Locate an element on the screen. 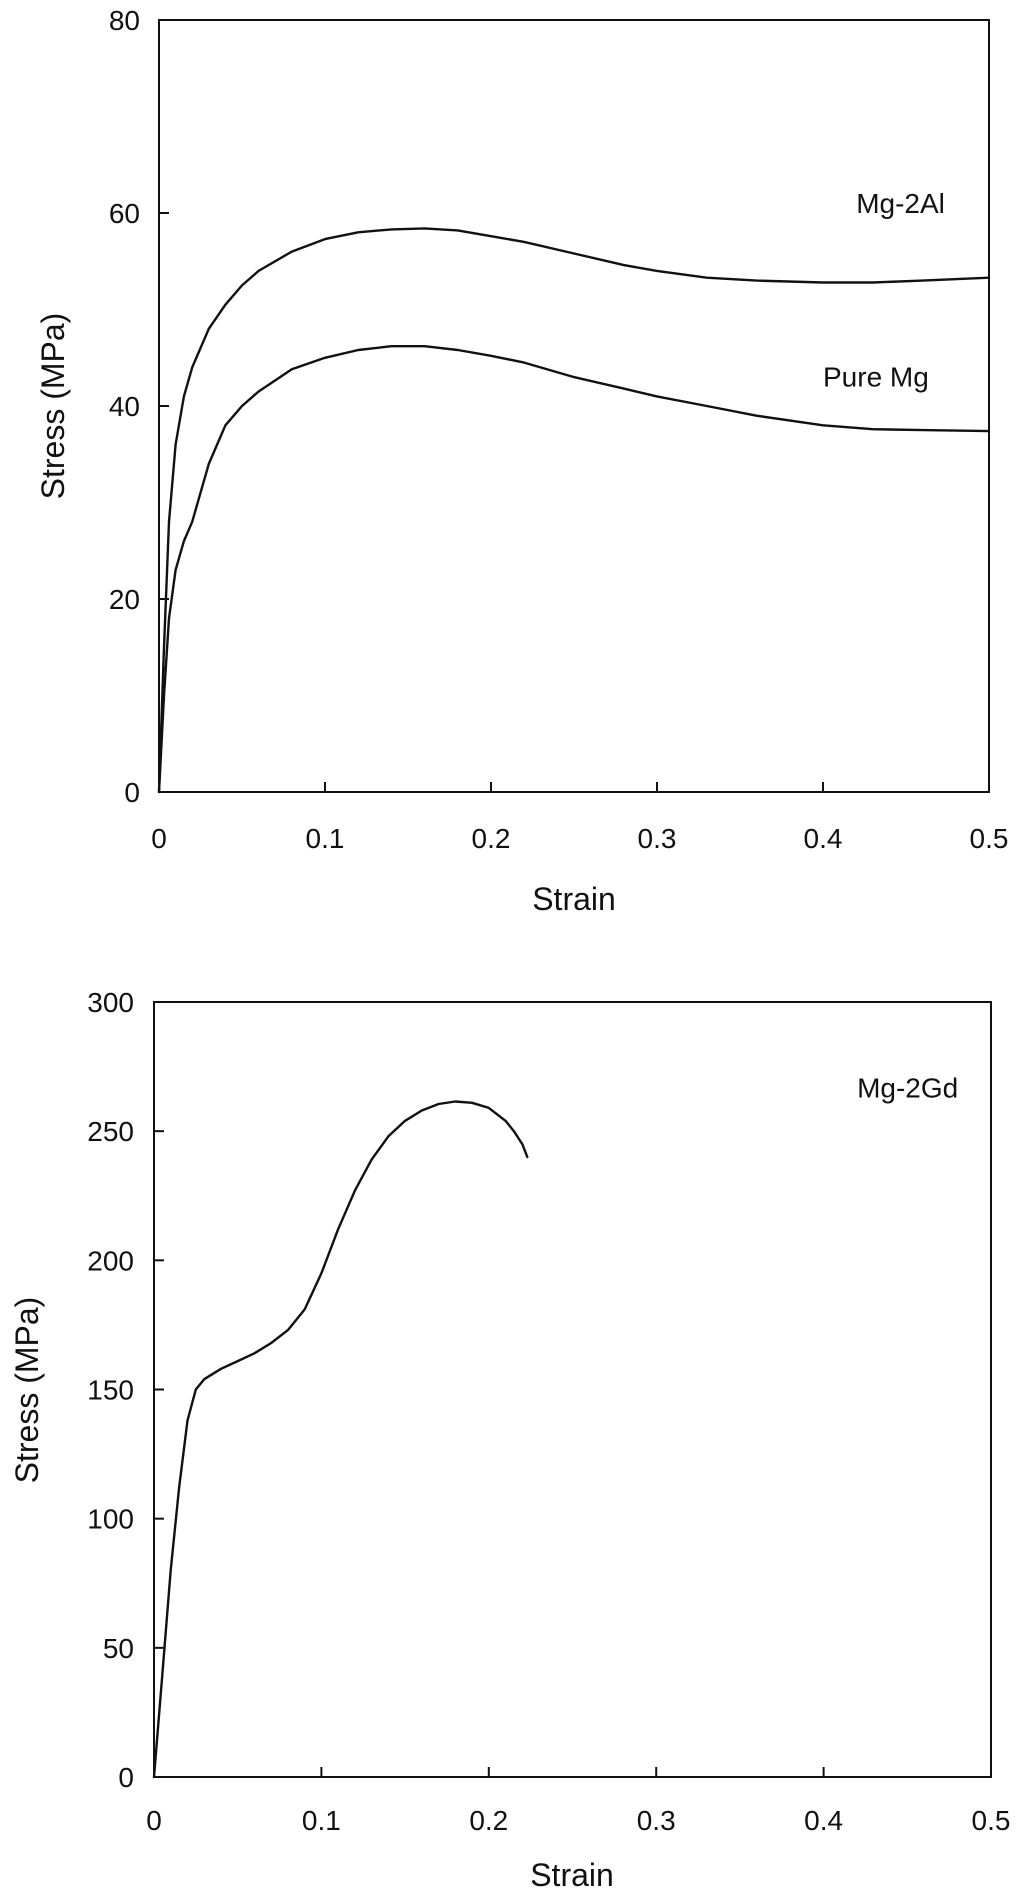 Image resolution: width=1024 pixels, height=1893 pixels. series-label-pure-mg: Pure Mg is located at coordinates (876, 377).